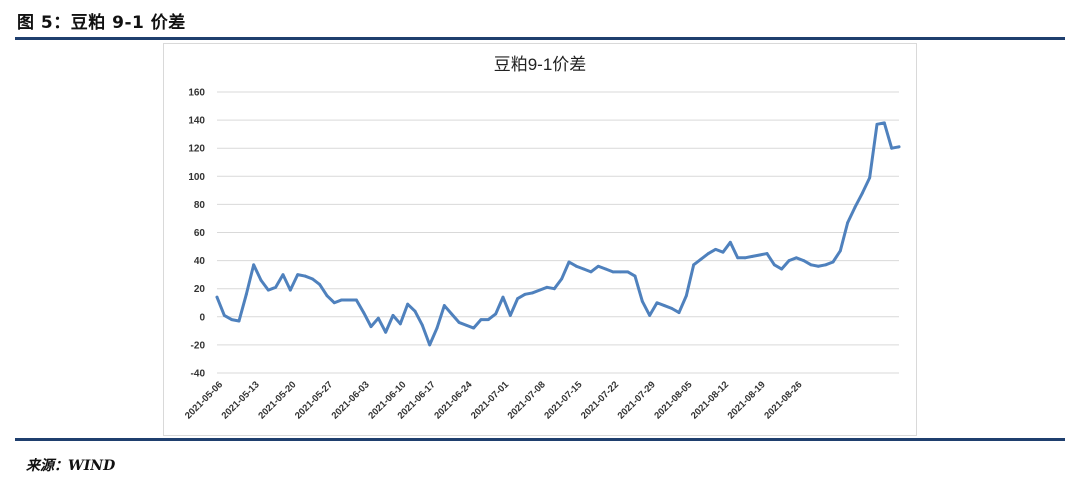 Image resolution: width=1080 pixels, height=478 pixels. Describe the element at coordinates (600, 400) in the screenshot. I see `x-tick-label: 2021-07-22` at that location.